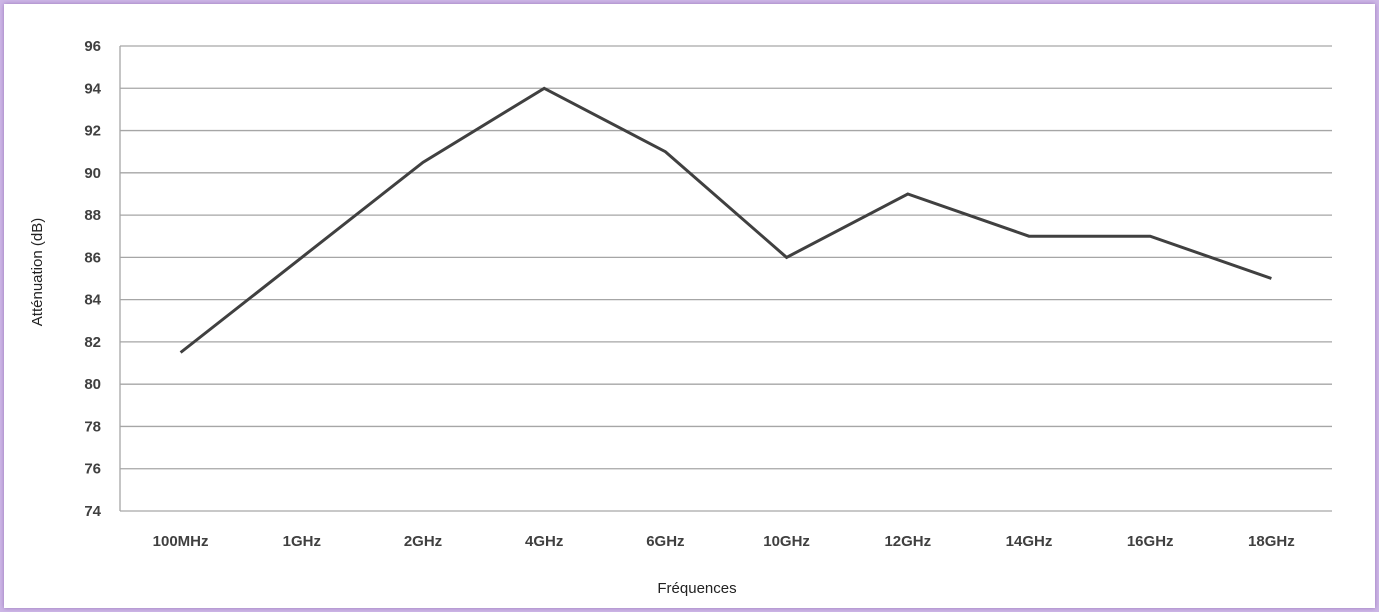 This screenshot has height=612, width=1379. What do you see at coordinates (92, 131) in the screenshot?
I see `y-tick-label: 92` at bounding box center [92, 131].